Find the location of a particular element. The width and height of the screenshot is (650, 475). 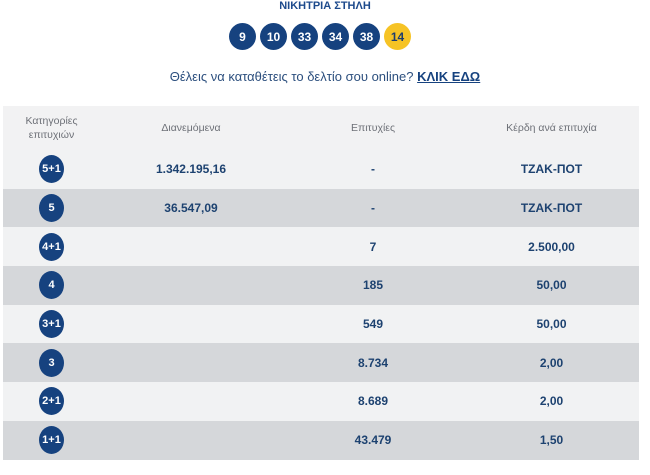

category-badge: 4 is located at coordinates (51, 285).